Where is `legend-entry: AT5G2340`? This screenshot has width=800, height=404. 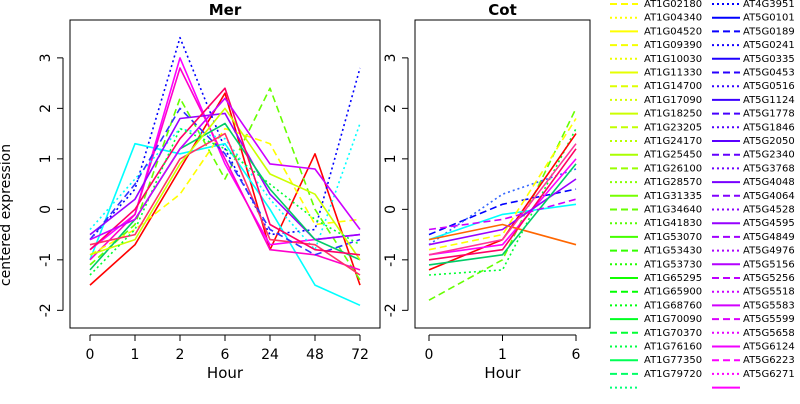
legend-entry: AT5G2340 is located at coordinates (753, 155).